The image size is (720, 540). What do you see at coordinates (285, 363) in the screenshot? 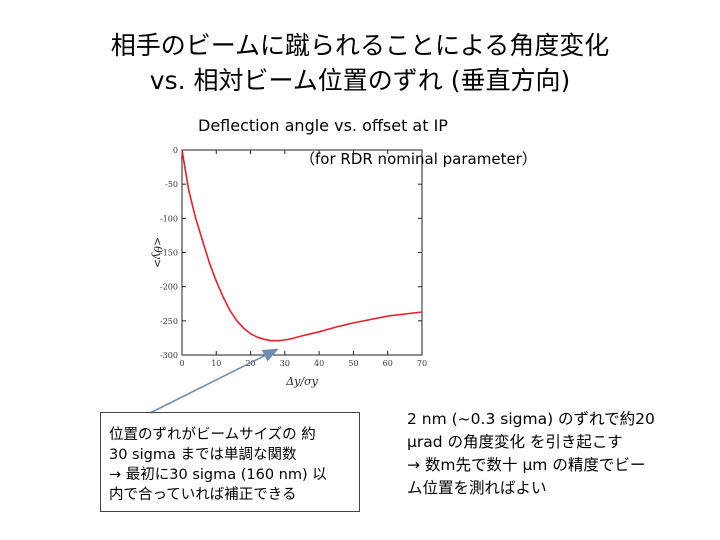
I see `x-tick-label: 30` at bounding box center [285, 363].